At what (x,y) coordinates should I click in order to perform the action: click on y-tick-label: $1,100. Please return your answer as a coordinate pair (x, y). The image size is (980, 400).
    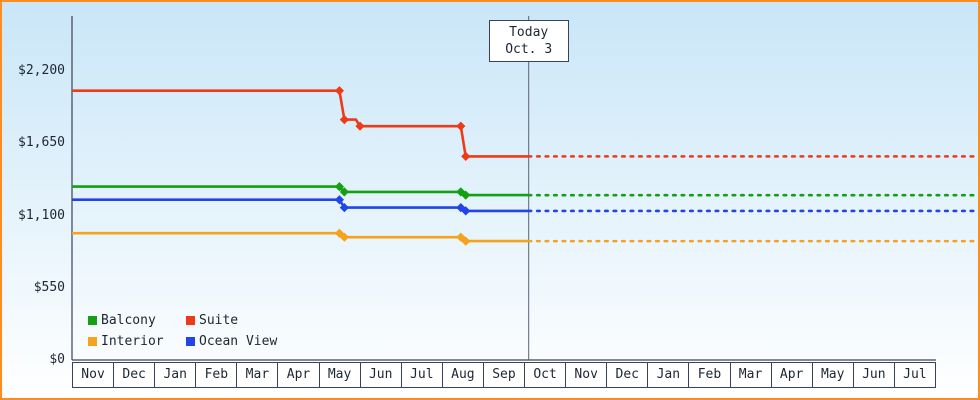
    Looking at the image, I should click on (41, 215).